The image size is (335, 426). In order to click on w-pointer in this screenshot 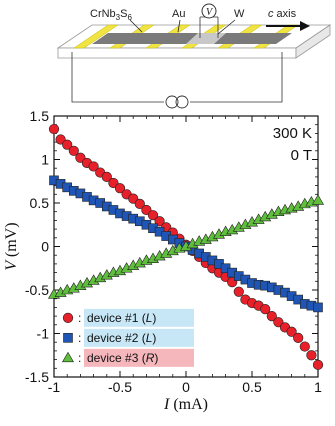, I will do `click(226, 27)`.